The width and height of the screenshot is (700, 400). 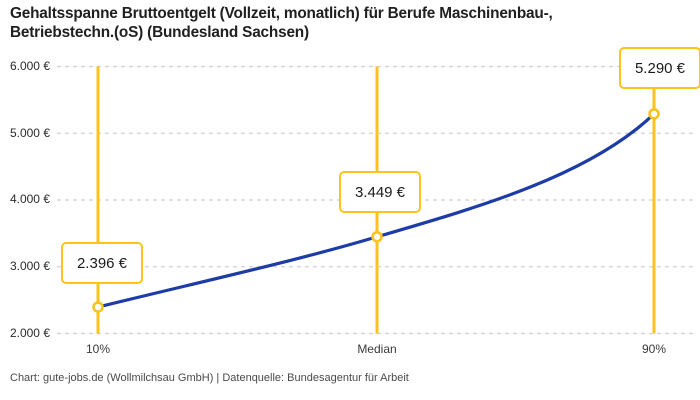 I want to click on x-axis-tick-90pct: 90%, so click(x=654, y=349).